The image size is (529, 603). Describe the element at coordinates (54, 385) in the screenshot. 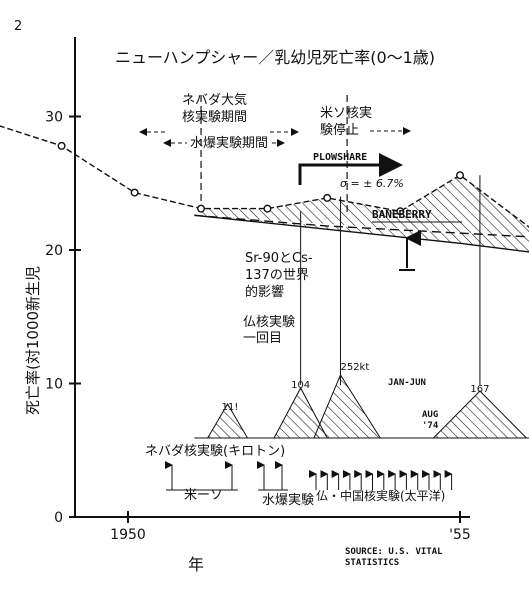

I see `y-tick-label: 10` at that location.